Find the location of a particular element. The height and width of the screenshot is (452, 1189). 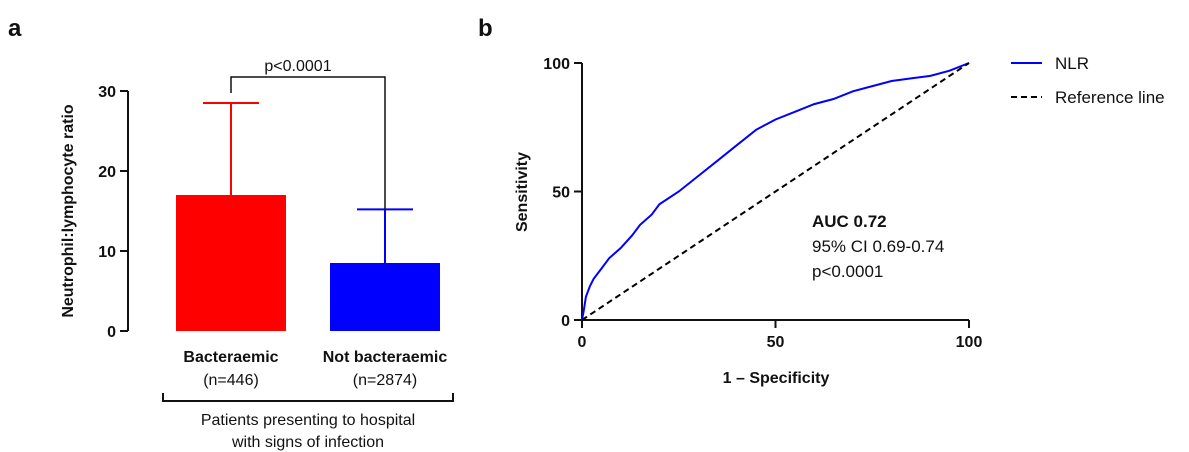

auc-ci: 95% CI 0.69-0.74 is located at coordinates (878, 246).